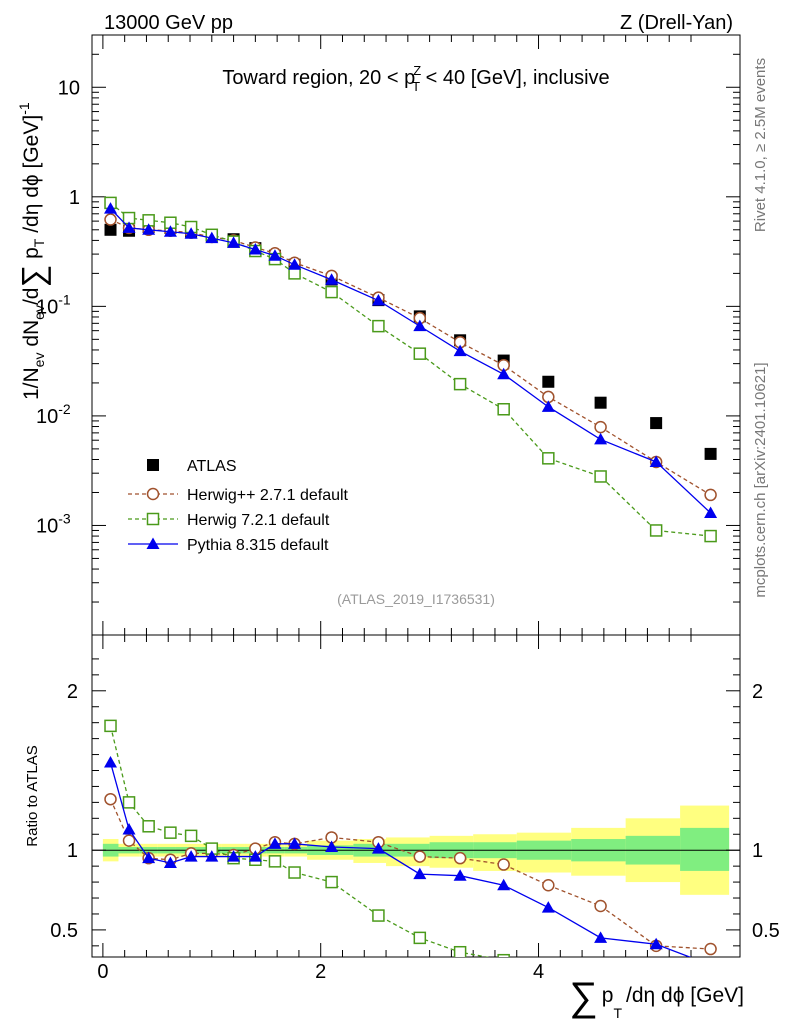 This screenshot has height=1024, width=786. Describe the element at coordinates (258, 545) in the screenshot. I see `legend-pythia-label: Pythia 8.315 default` at that location.